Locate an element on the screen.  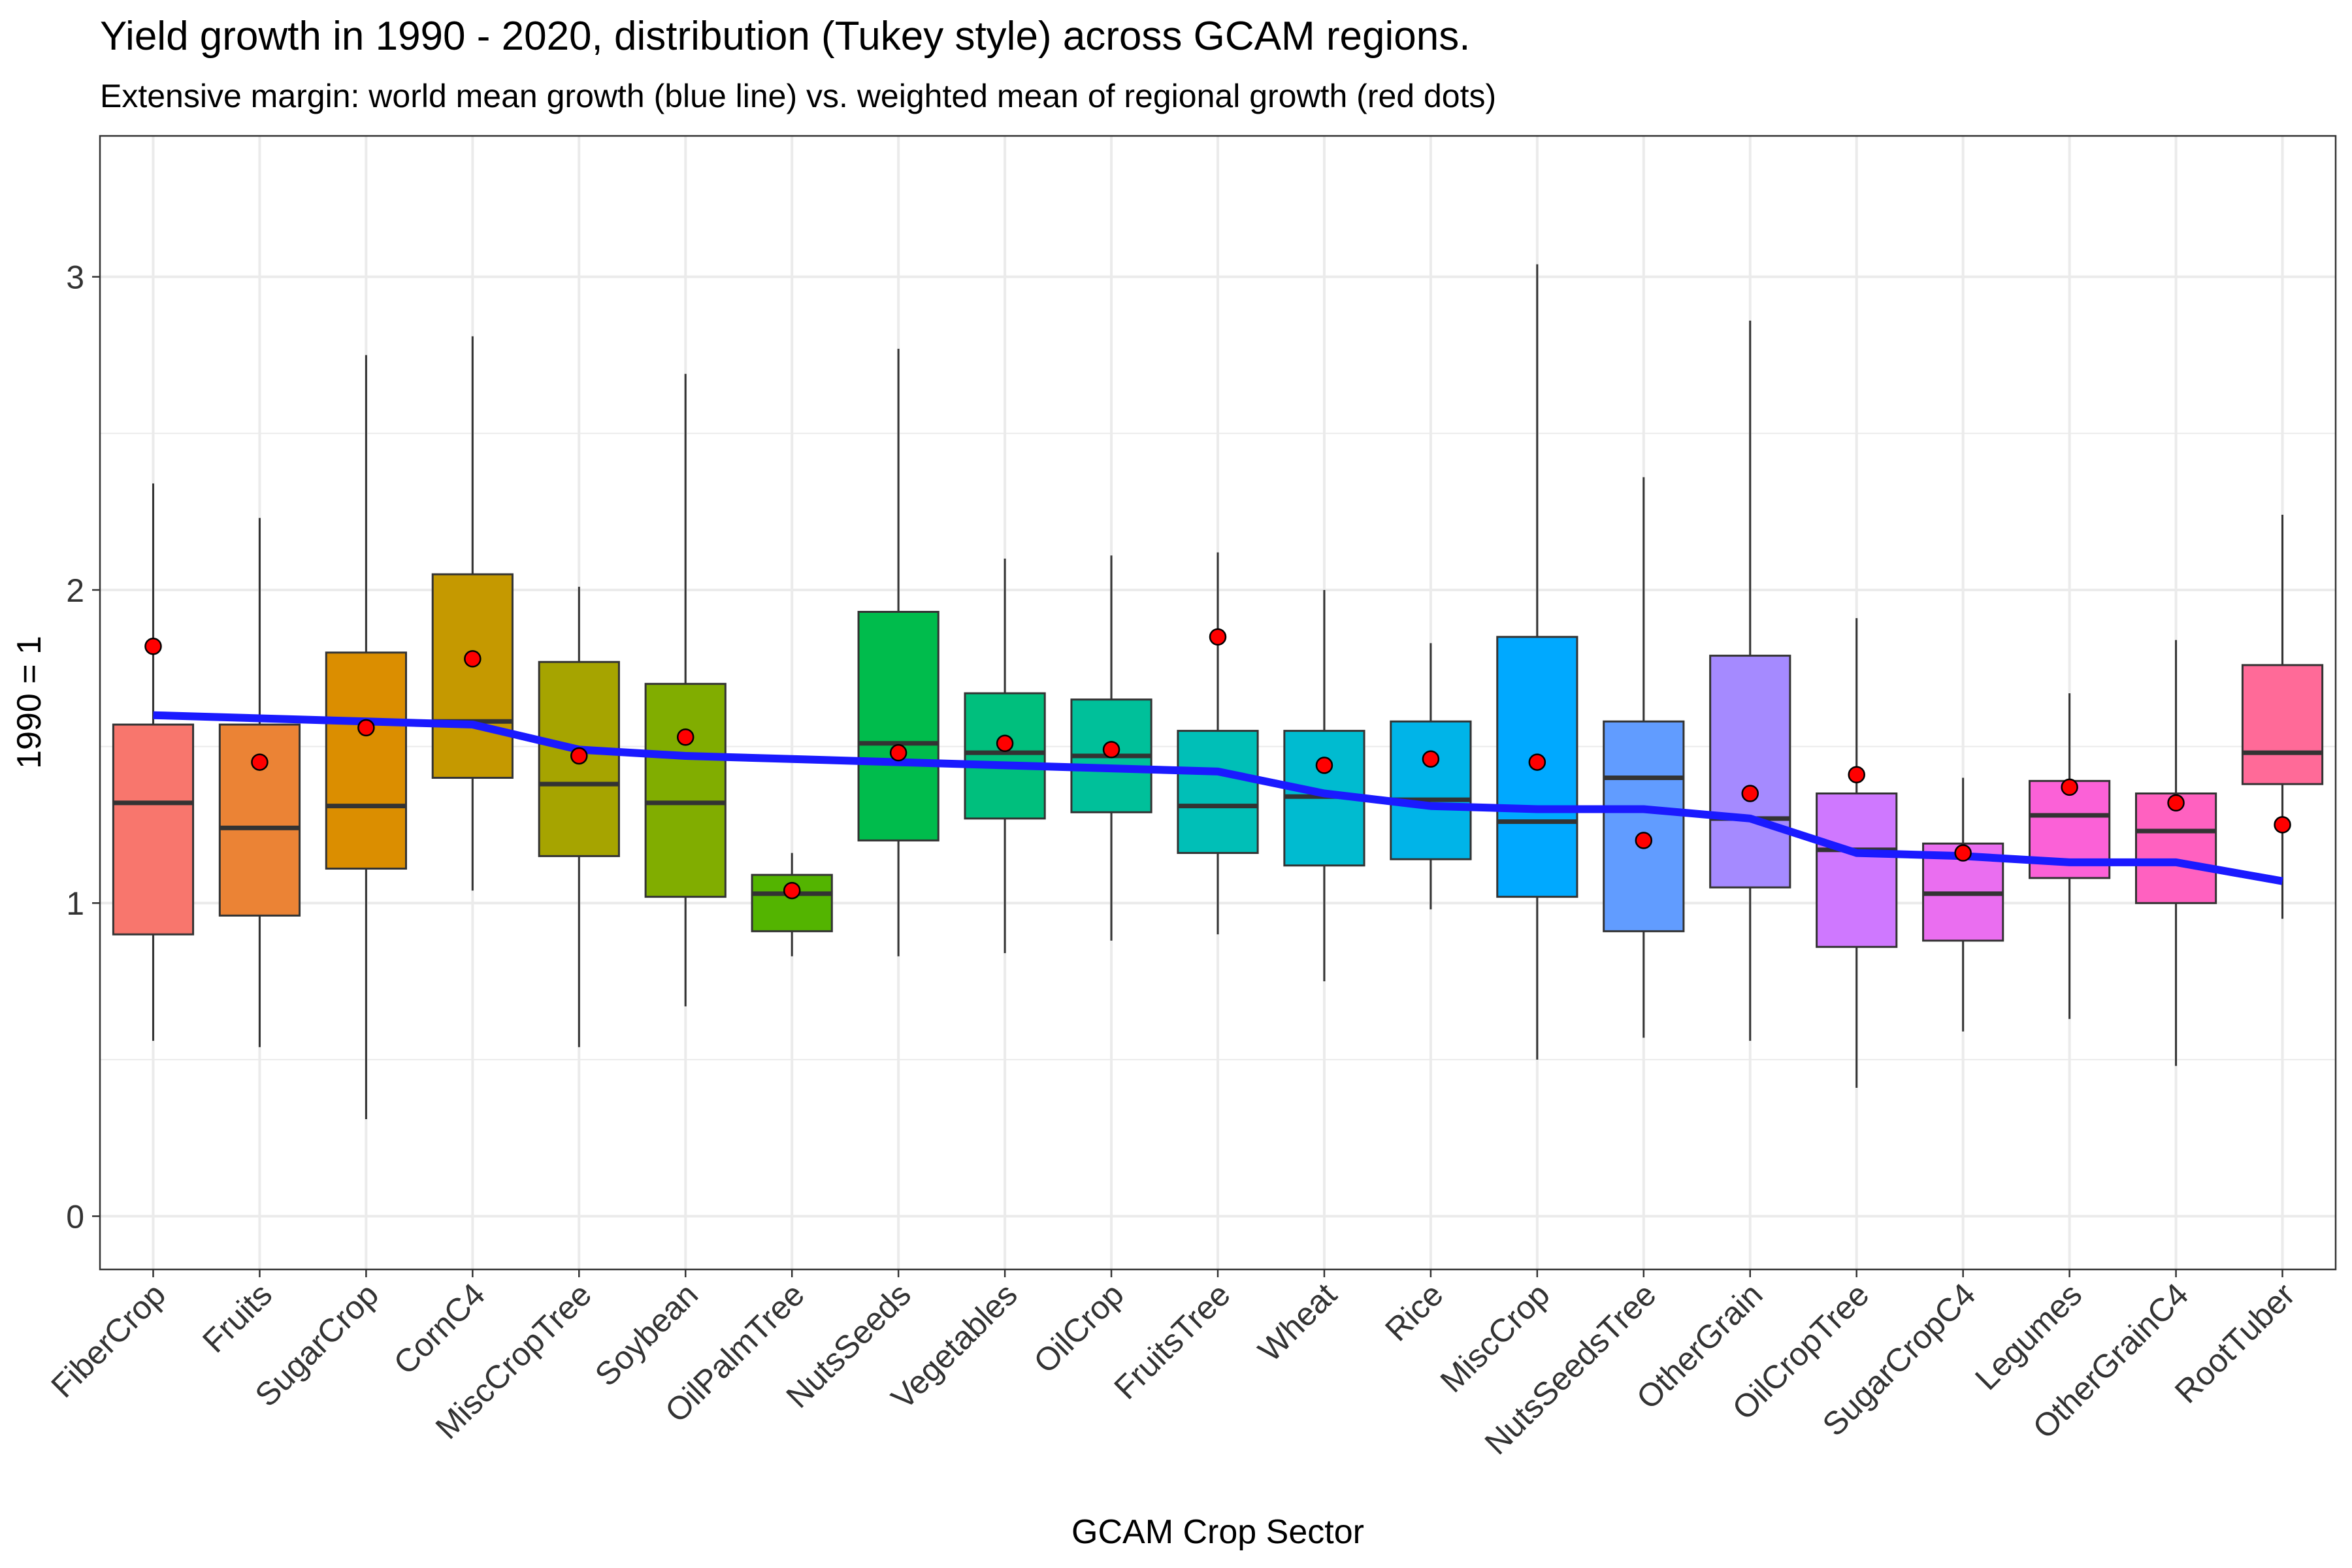
box-RootTuber is located at coordinates (2282, 716).